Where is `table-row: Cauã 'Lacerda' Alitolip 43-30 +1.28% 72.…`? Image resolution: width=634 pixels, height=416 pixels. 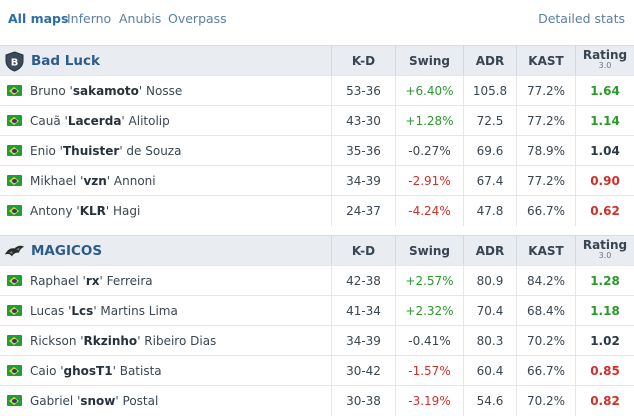
table-row: Cauã 'Lacerda' Alitolip 43-30 +1.28% 72.… is located at coordinates (317, 120).